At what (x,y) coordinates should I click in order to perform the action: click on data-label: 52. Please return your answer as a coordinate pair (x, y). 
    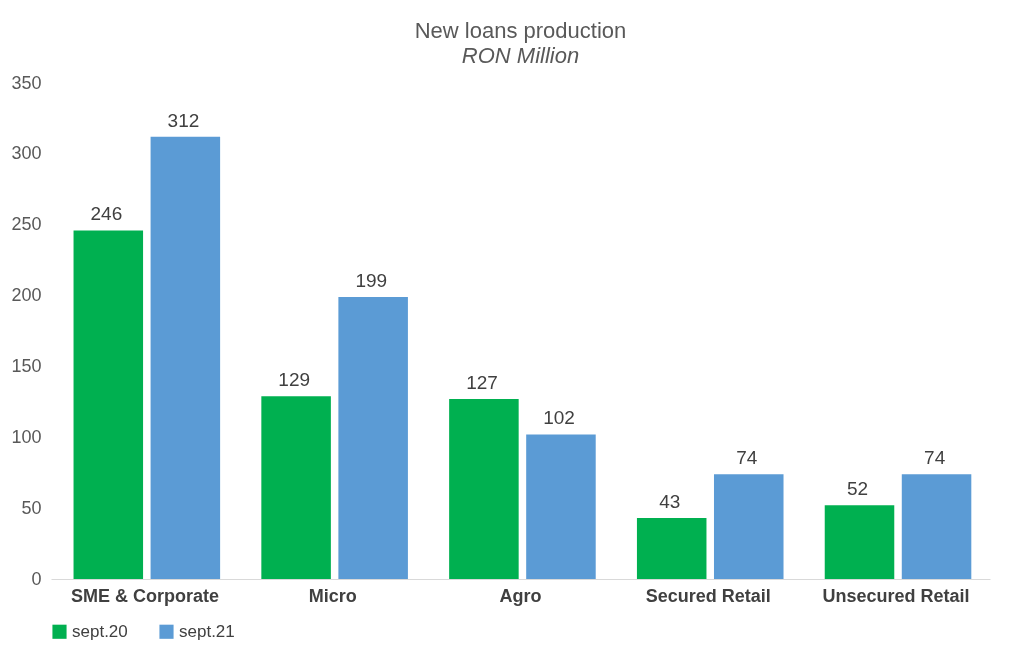
    Looking at the image, I should click on (858, 489).